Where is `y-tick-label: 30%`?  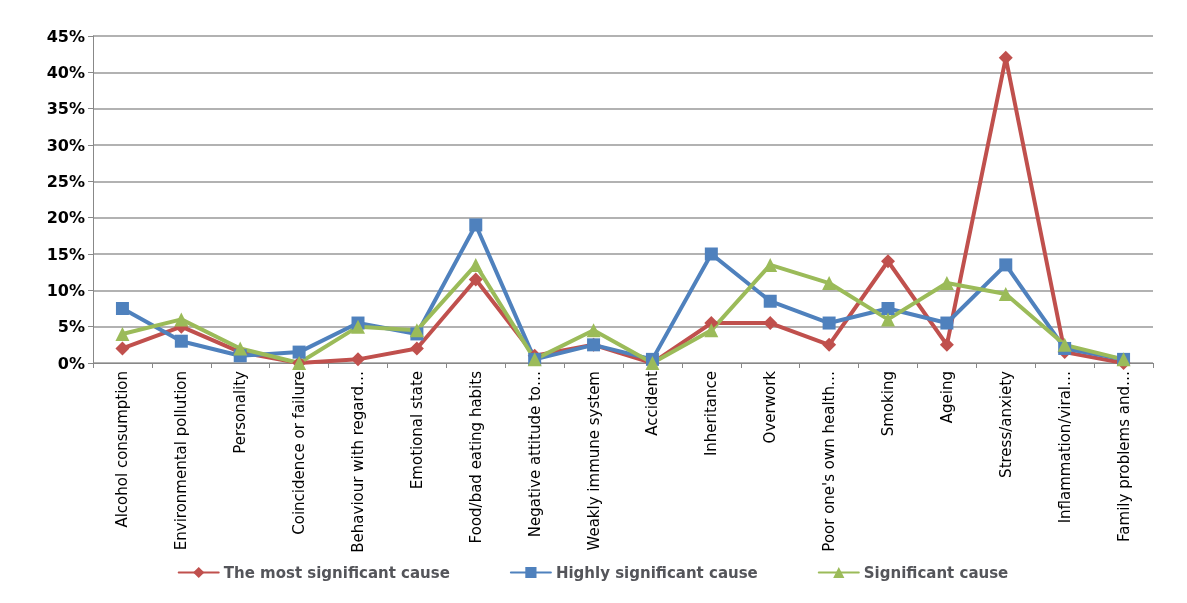
y-tick-label: 30% is located at coordinates (65, 145).